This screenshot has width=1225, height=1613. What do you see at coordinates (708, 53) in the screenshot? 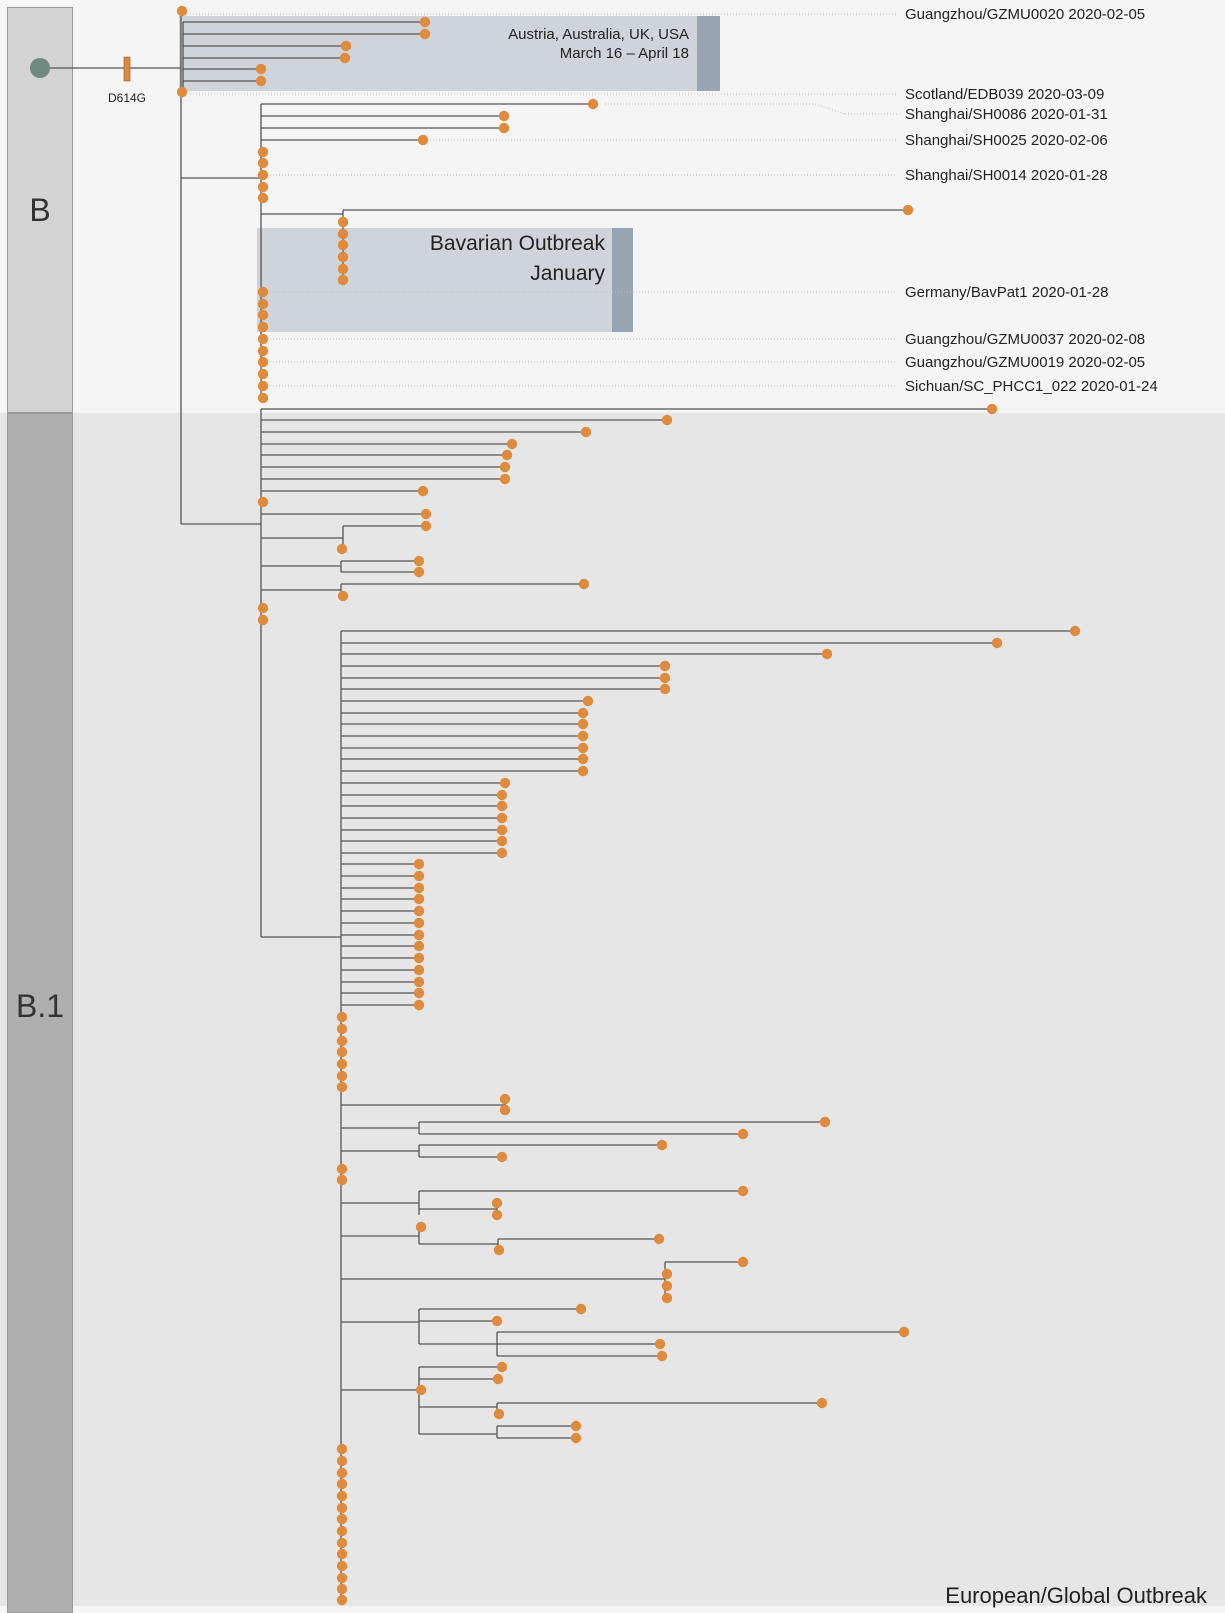
I see `highlight-box-aus-edge` at bounding box center [708, 53].